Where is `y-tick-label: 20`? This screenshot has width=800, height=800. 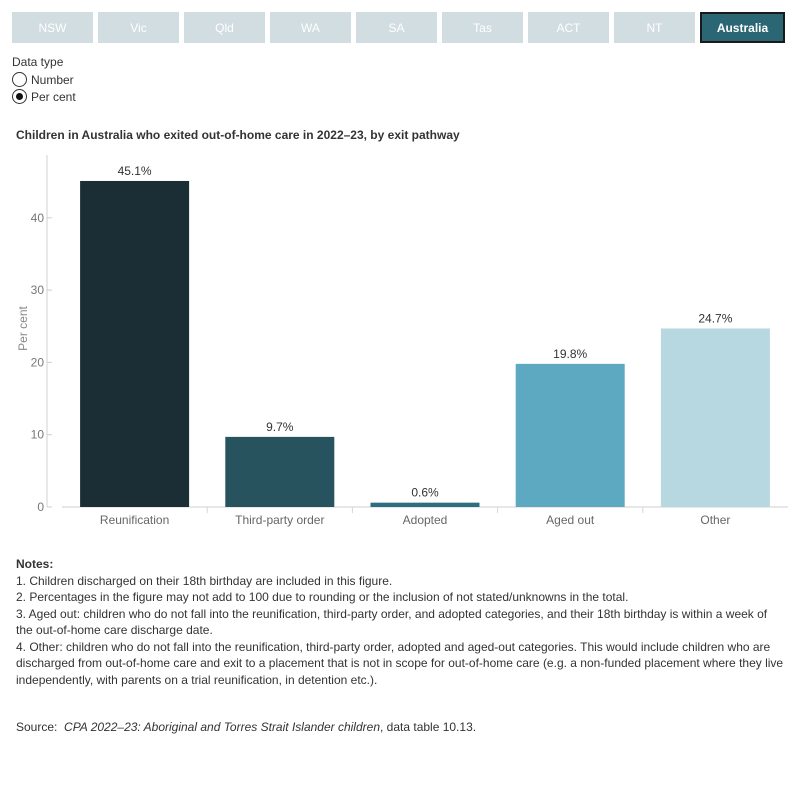 y-tick-label: 20 is located at coordinates (38, 362).